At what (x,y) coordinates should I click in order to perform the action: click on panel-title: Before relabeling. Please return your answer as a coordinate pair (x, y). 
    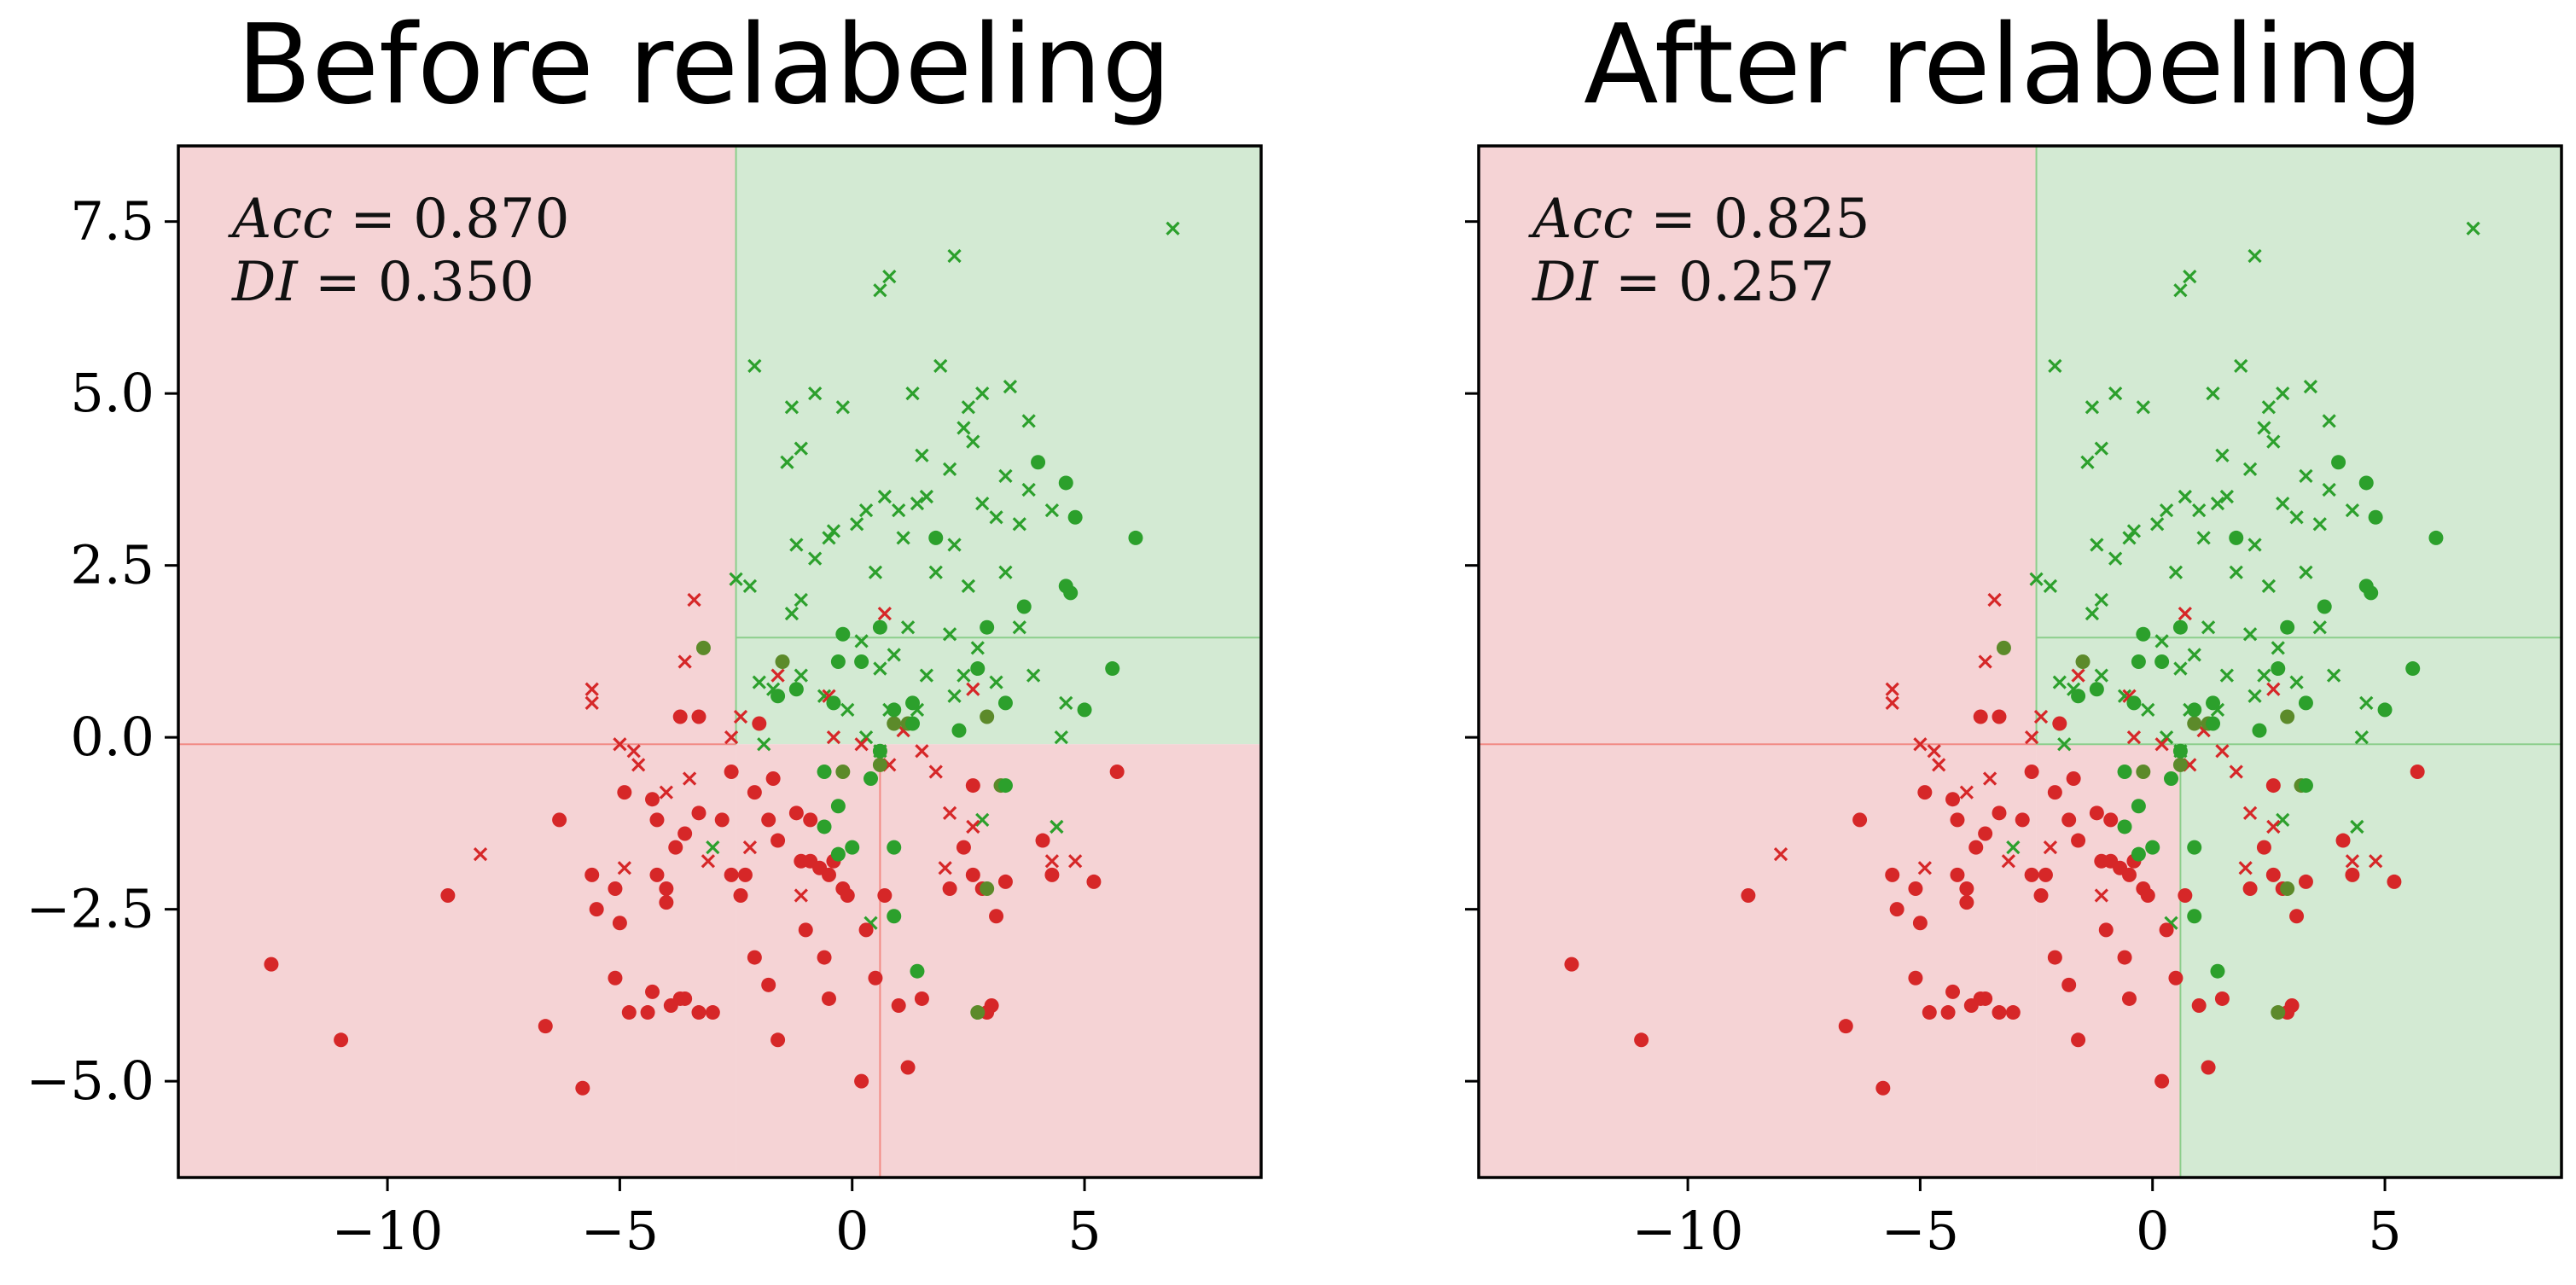
    Looking at the image, I should click on (703, 66).